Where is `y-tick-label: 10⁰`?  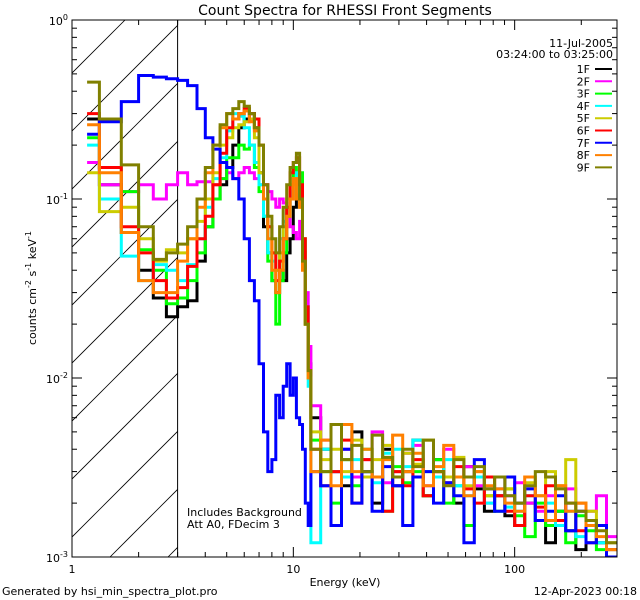 y-tick-label: 10⁰ is located at coordinates (58, 20).